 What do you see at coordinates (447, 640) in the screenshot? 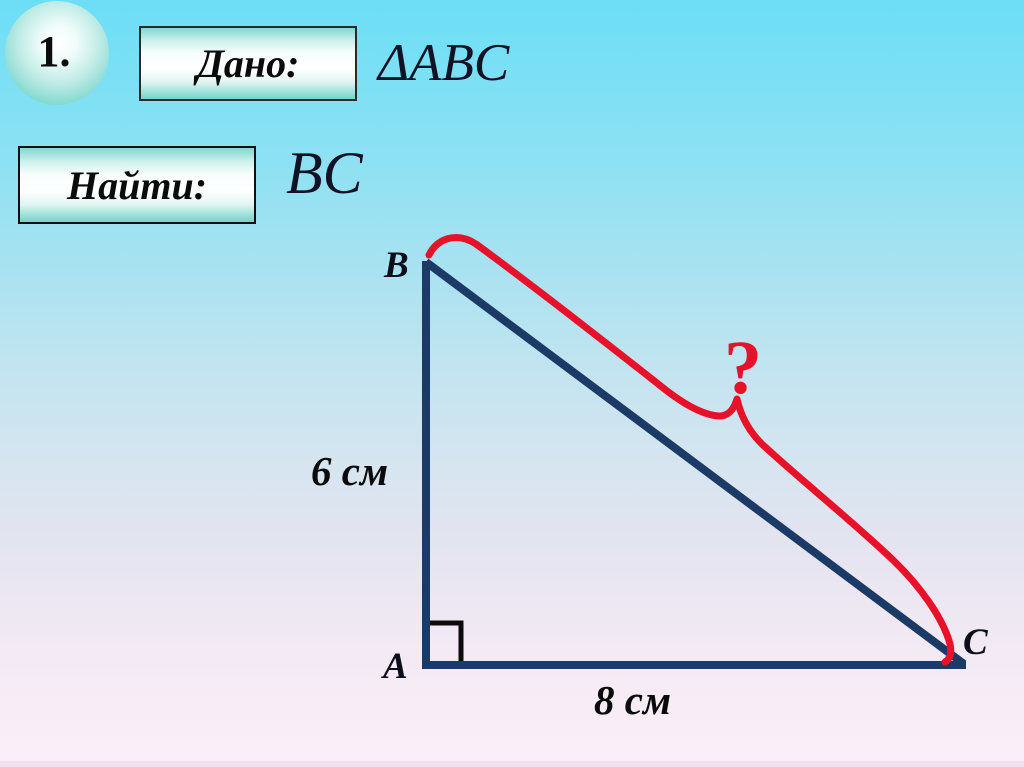
I see `right-angle-mark` at bounding box center [447, 640].